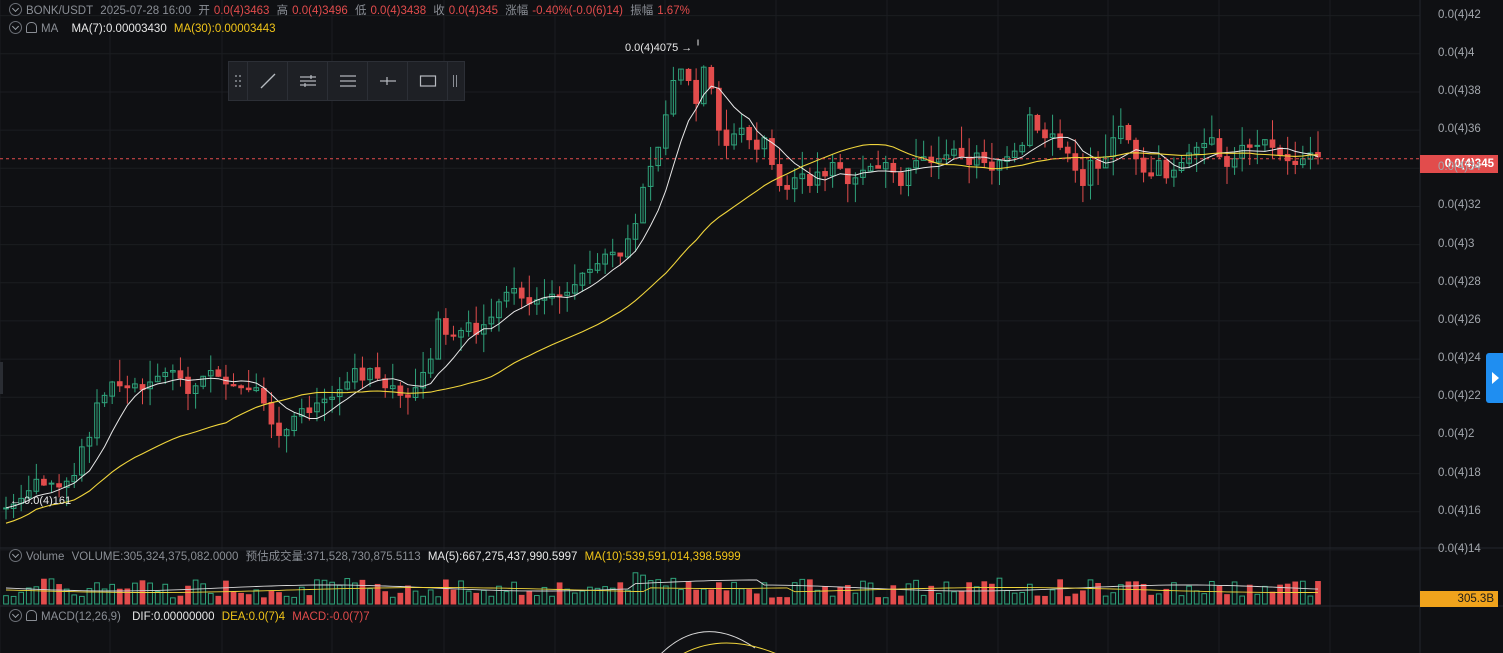 Image resolution: width=1503 pixels, height=653 pixels. Describe the element at coordinates (308, 81) in the screenshot. I see `parallel-lines-tool-icon` at that location.